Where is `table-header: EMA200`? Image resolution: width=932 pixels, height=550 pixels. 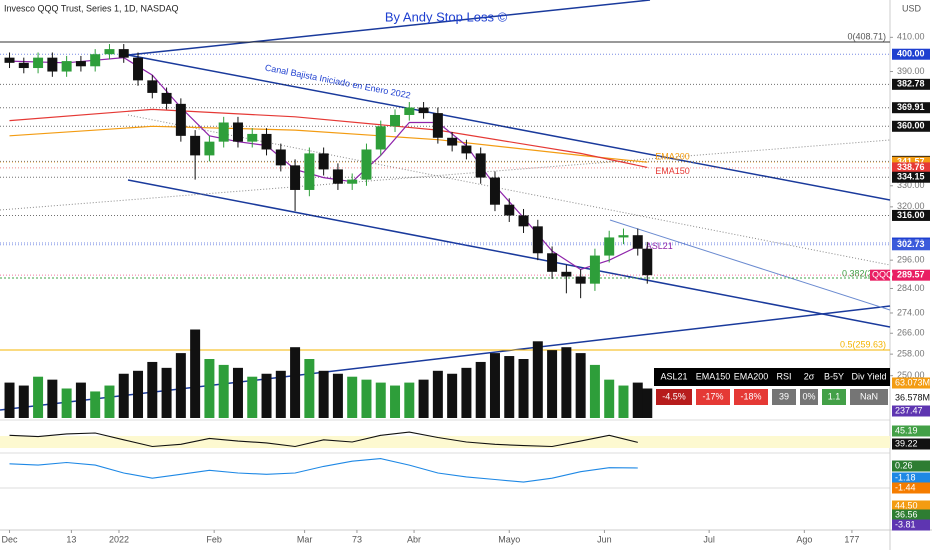 table-header: EMA200 is located at coordinates (751, 376).